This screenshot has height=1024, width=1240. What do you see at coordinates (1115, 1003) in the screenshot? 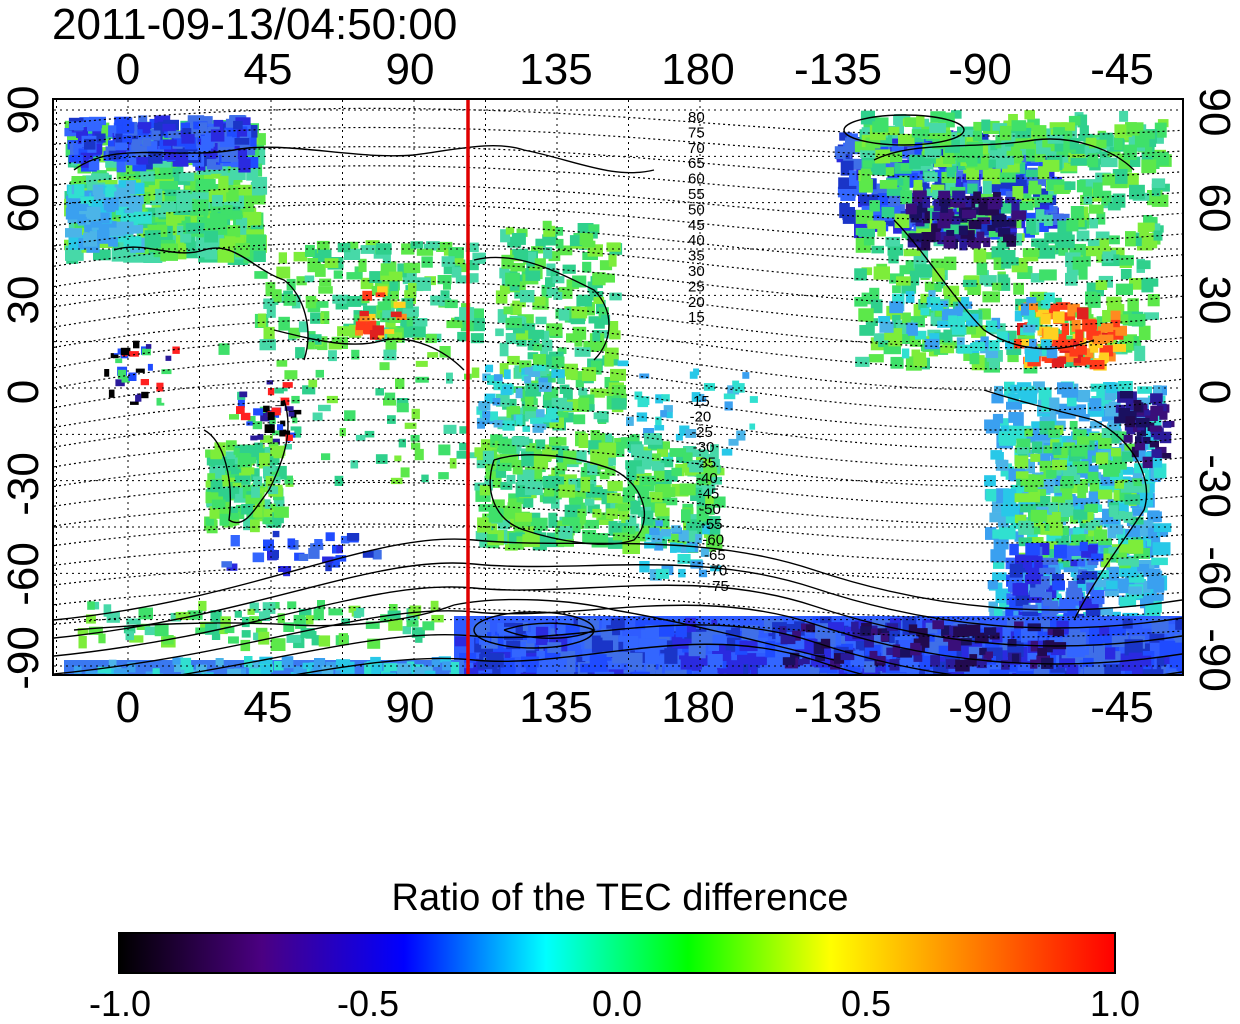
I see `colorbar-label: 1.0` at bounding box center [1115, 1003].